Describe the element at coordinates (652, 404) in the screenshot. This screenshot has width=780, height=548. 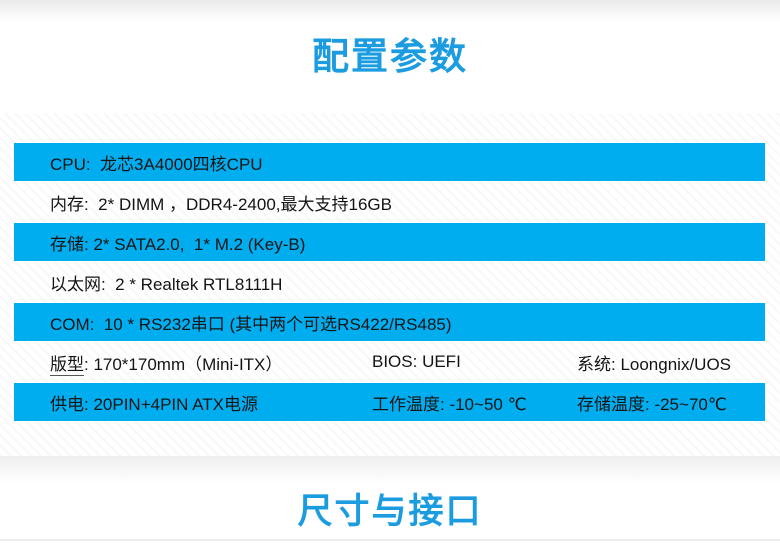
I see `spec-cell: 存储温度: -25~70℃` at that location.